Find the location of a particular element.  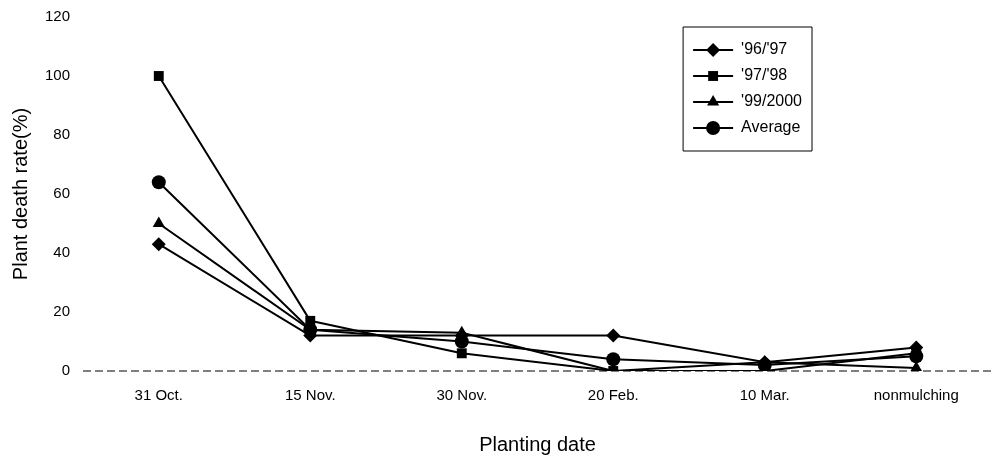

y-tick-label: 40 is located at coordinates (62, 252).